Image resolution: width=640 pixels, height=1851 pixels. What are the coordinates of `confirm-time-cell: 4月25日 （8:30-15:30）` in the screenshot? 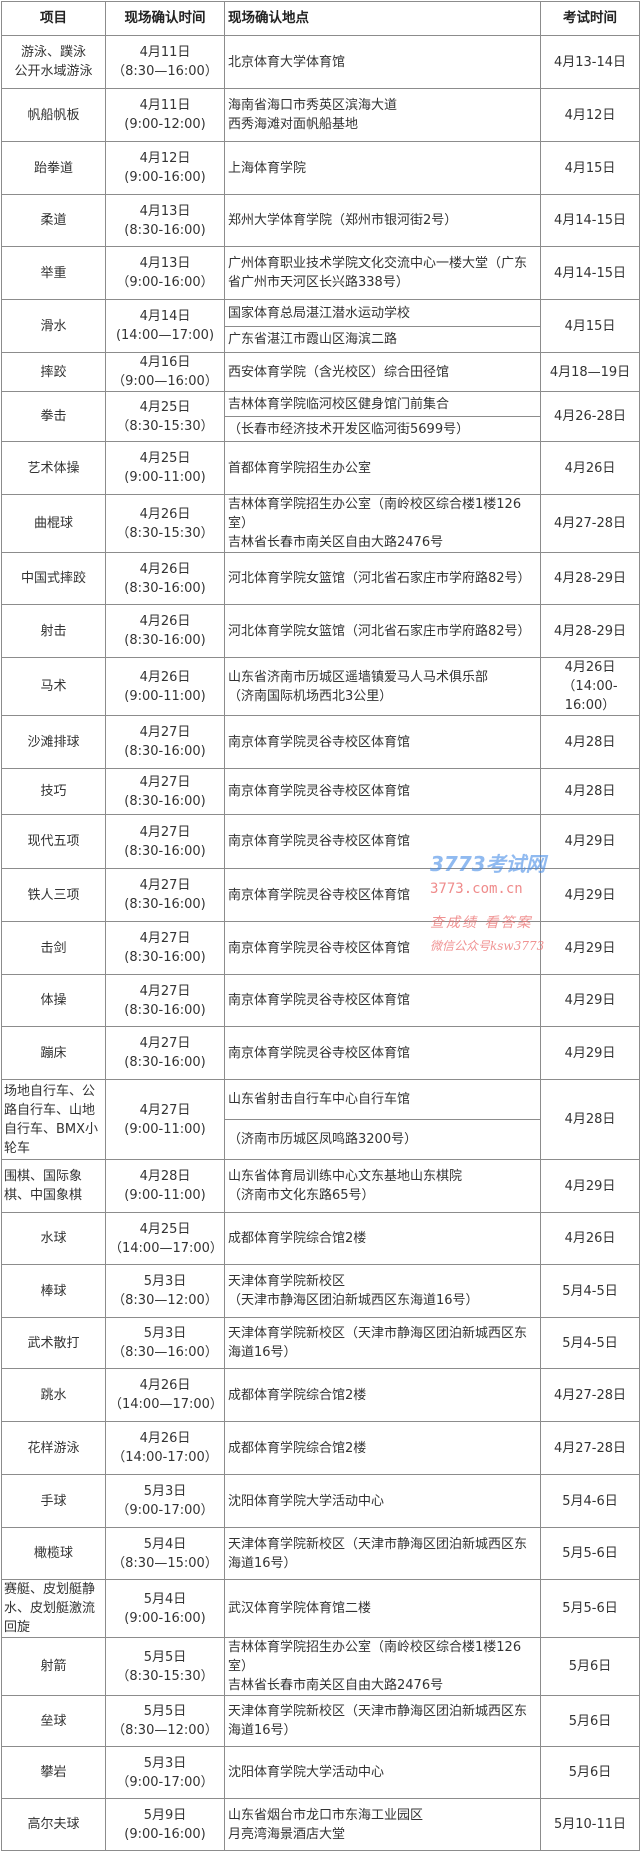 It's located at (165, 416).